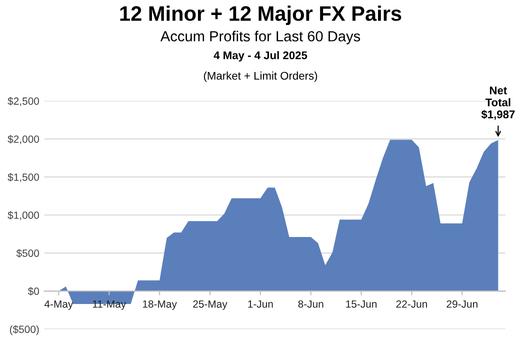  Describe the element at coordinates (24, 330) in the screenshot. I see `y-tick-label: ($500)` at that location.